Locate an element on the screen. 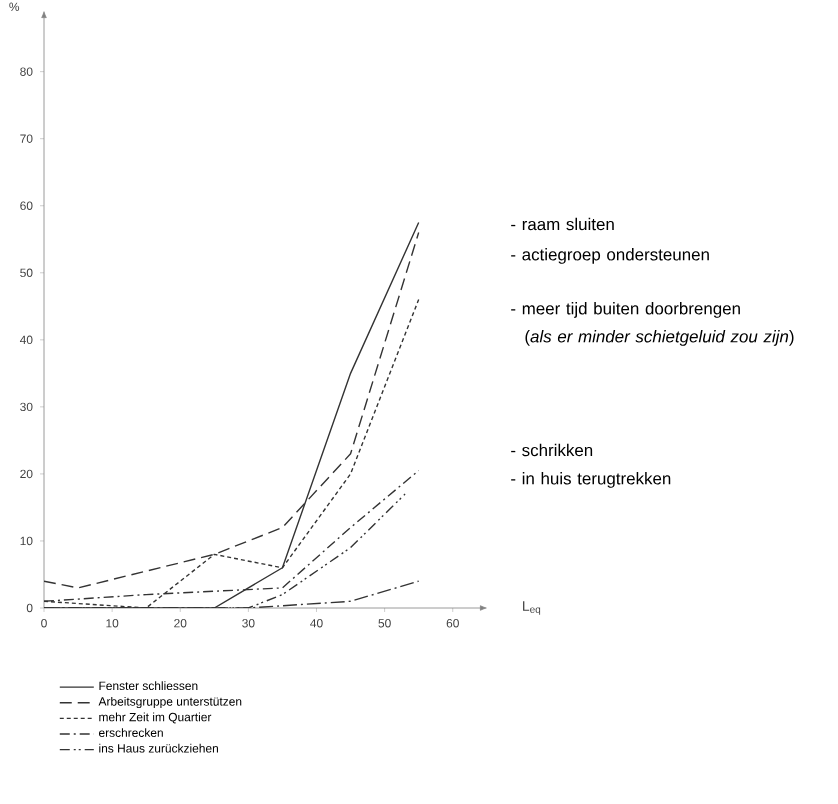 This screenshot has width=838, height=804. text: - schrikken is located at coordinates (552, 450).